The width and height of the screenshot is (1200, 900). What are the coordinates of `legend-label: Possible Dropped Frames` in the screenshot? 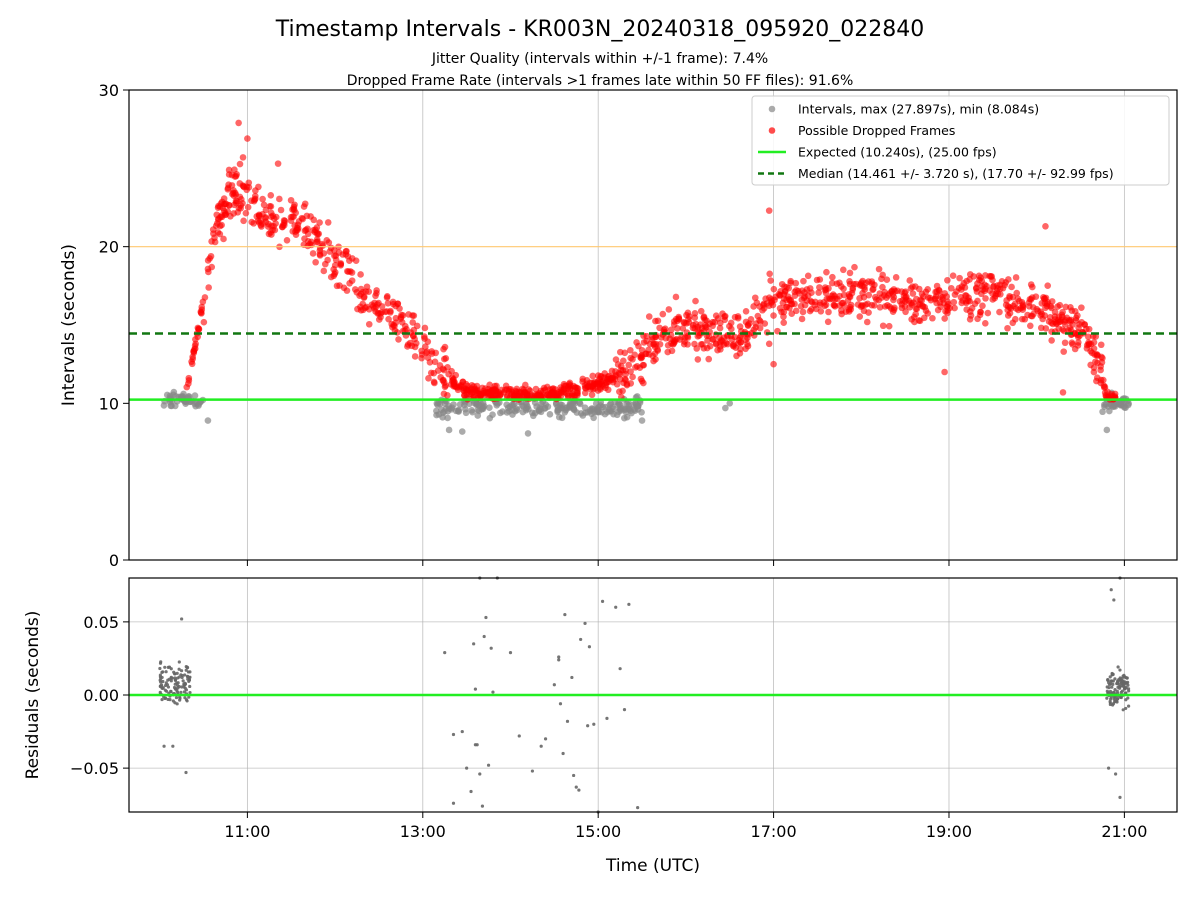 It's located at (876, 130).